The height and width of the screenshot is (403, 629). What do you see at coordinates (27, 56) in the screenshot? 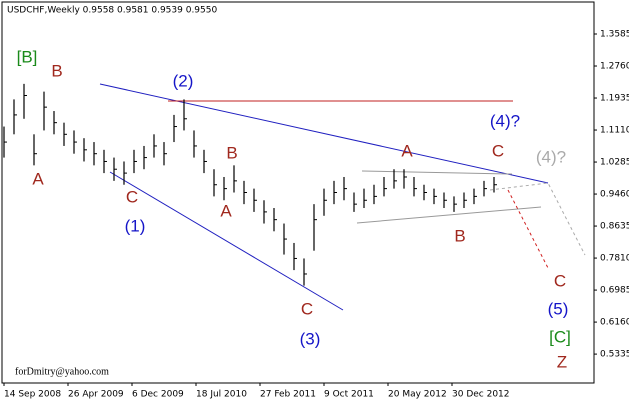
I see `wave-label: [B]` at bounding box center [27, 56].